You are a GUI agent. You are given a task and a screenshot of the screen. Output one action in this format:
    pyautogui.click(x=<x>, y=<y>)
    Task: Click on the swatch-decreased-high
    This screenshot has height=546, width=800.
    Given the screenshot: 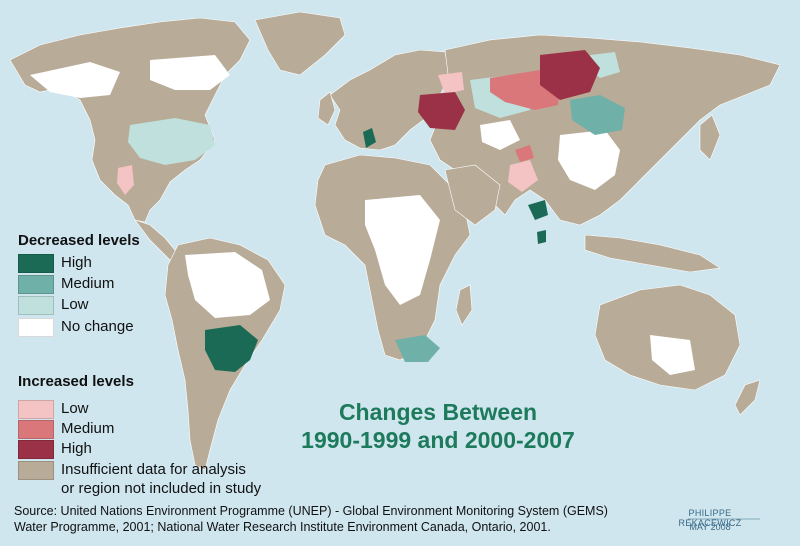 What is the action you would take?
    pyautogui.click(x=36, y=263)
    